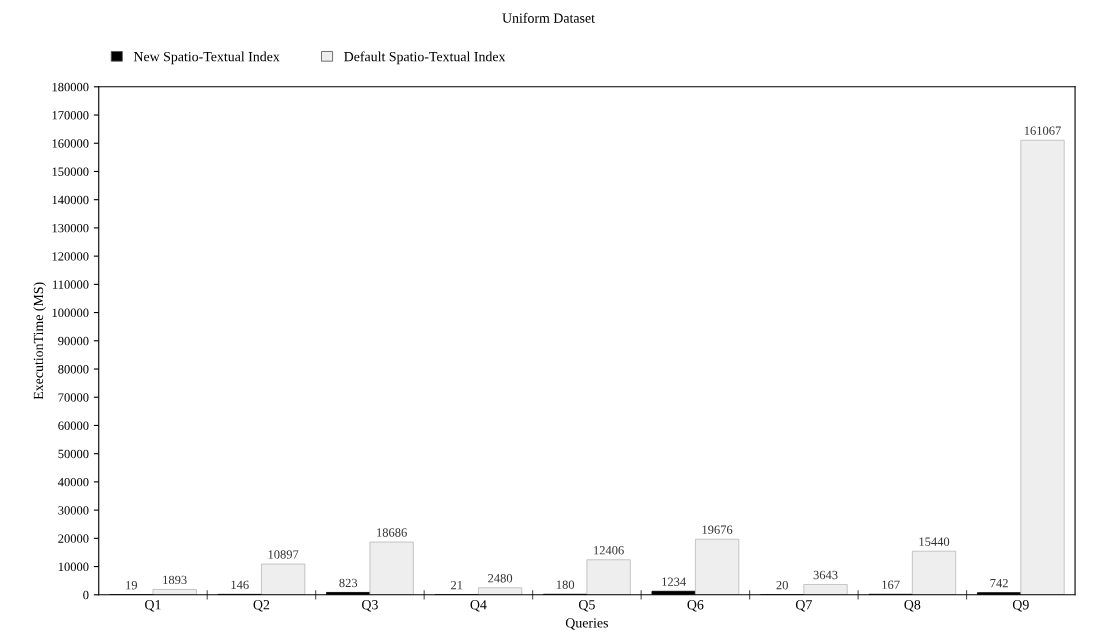 Image resolution: width=1097 pixels, height=643 pixels. I want to click on y-tick-label: 40000, so click(73, 482).